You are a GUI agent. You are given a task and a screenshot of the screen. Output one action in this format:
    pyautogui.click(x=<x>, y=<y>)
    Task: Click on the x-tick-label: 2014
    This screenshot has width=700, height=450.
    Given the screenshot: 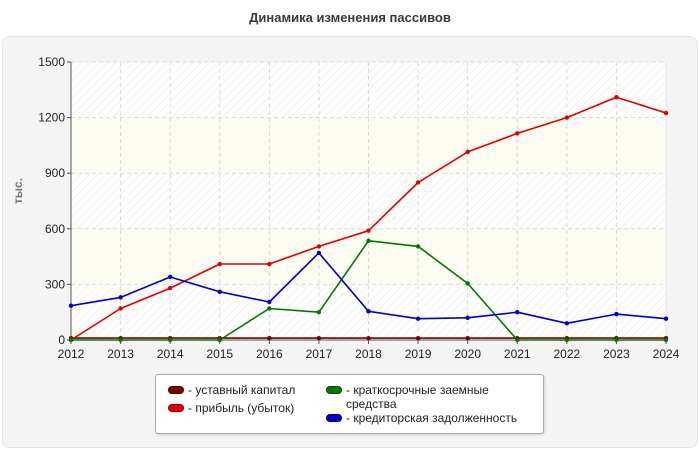 What is the action you would take?
    pyautogui.click(x=170, y=354)
    